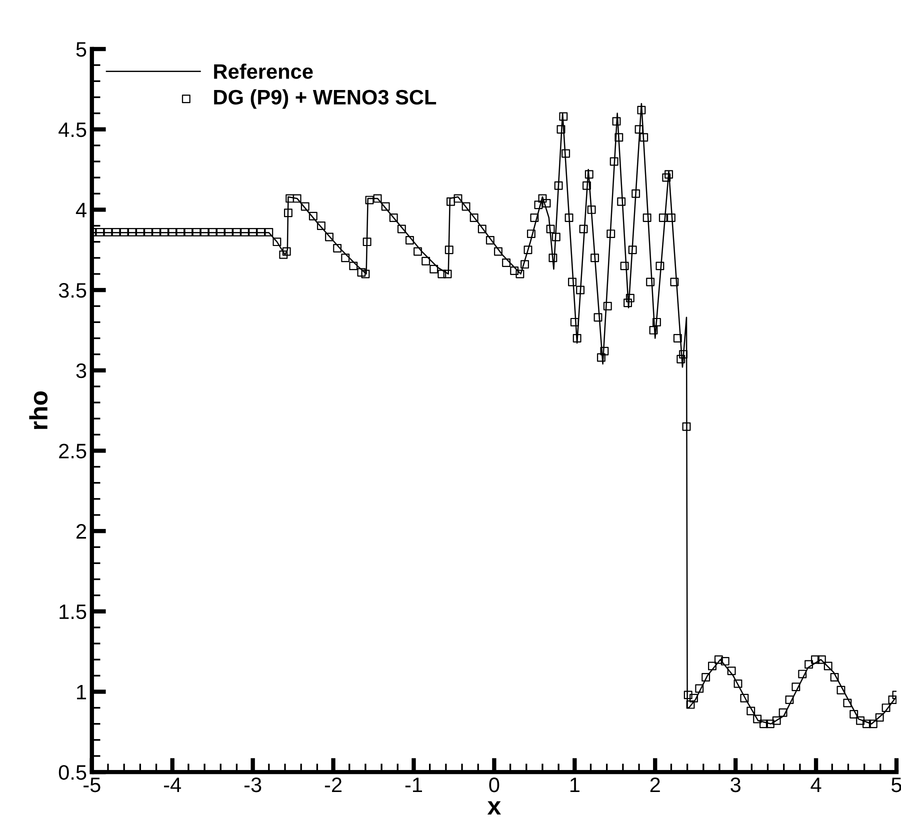  Describe the element at coordinates (81, 370) in the screenshot. I see `y-tick-label: 3` at that location.